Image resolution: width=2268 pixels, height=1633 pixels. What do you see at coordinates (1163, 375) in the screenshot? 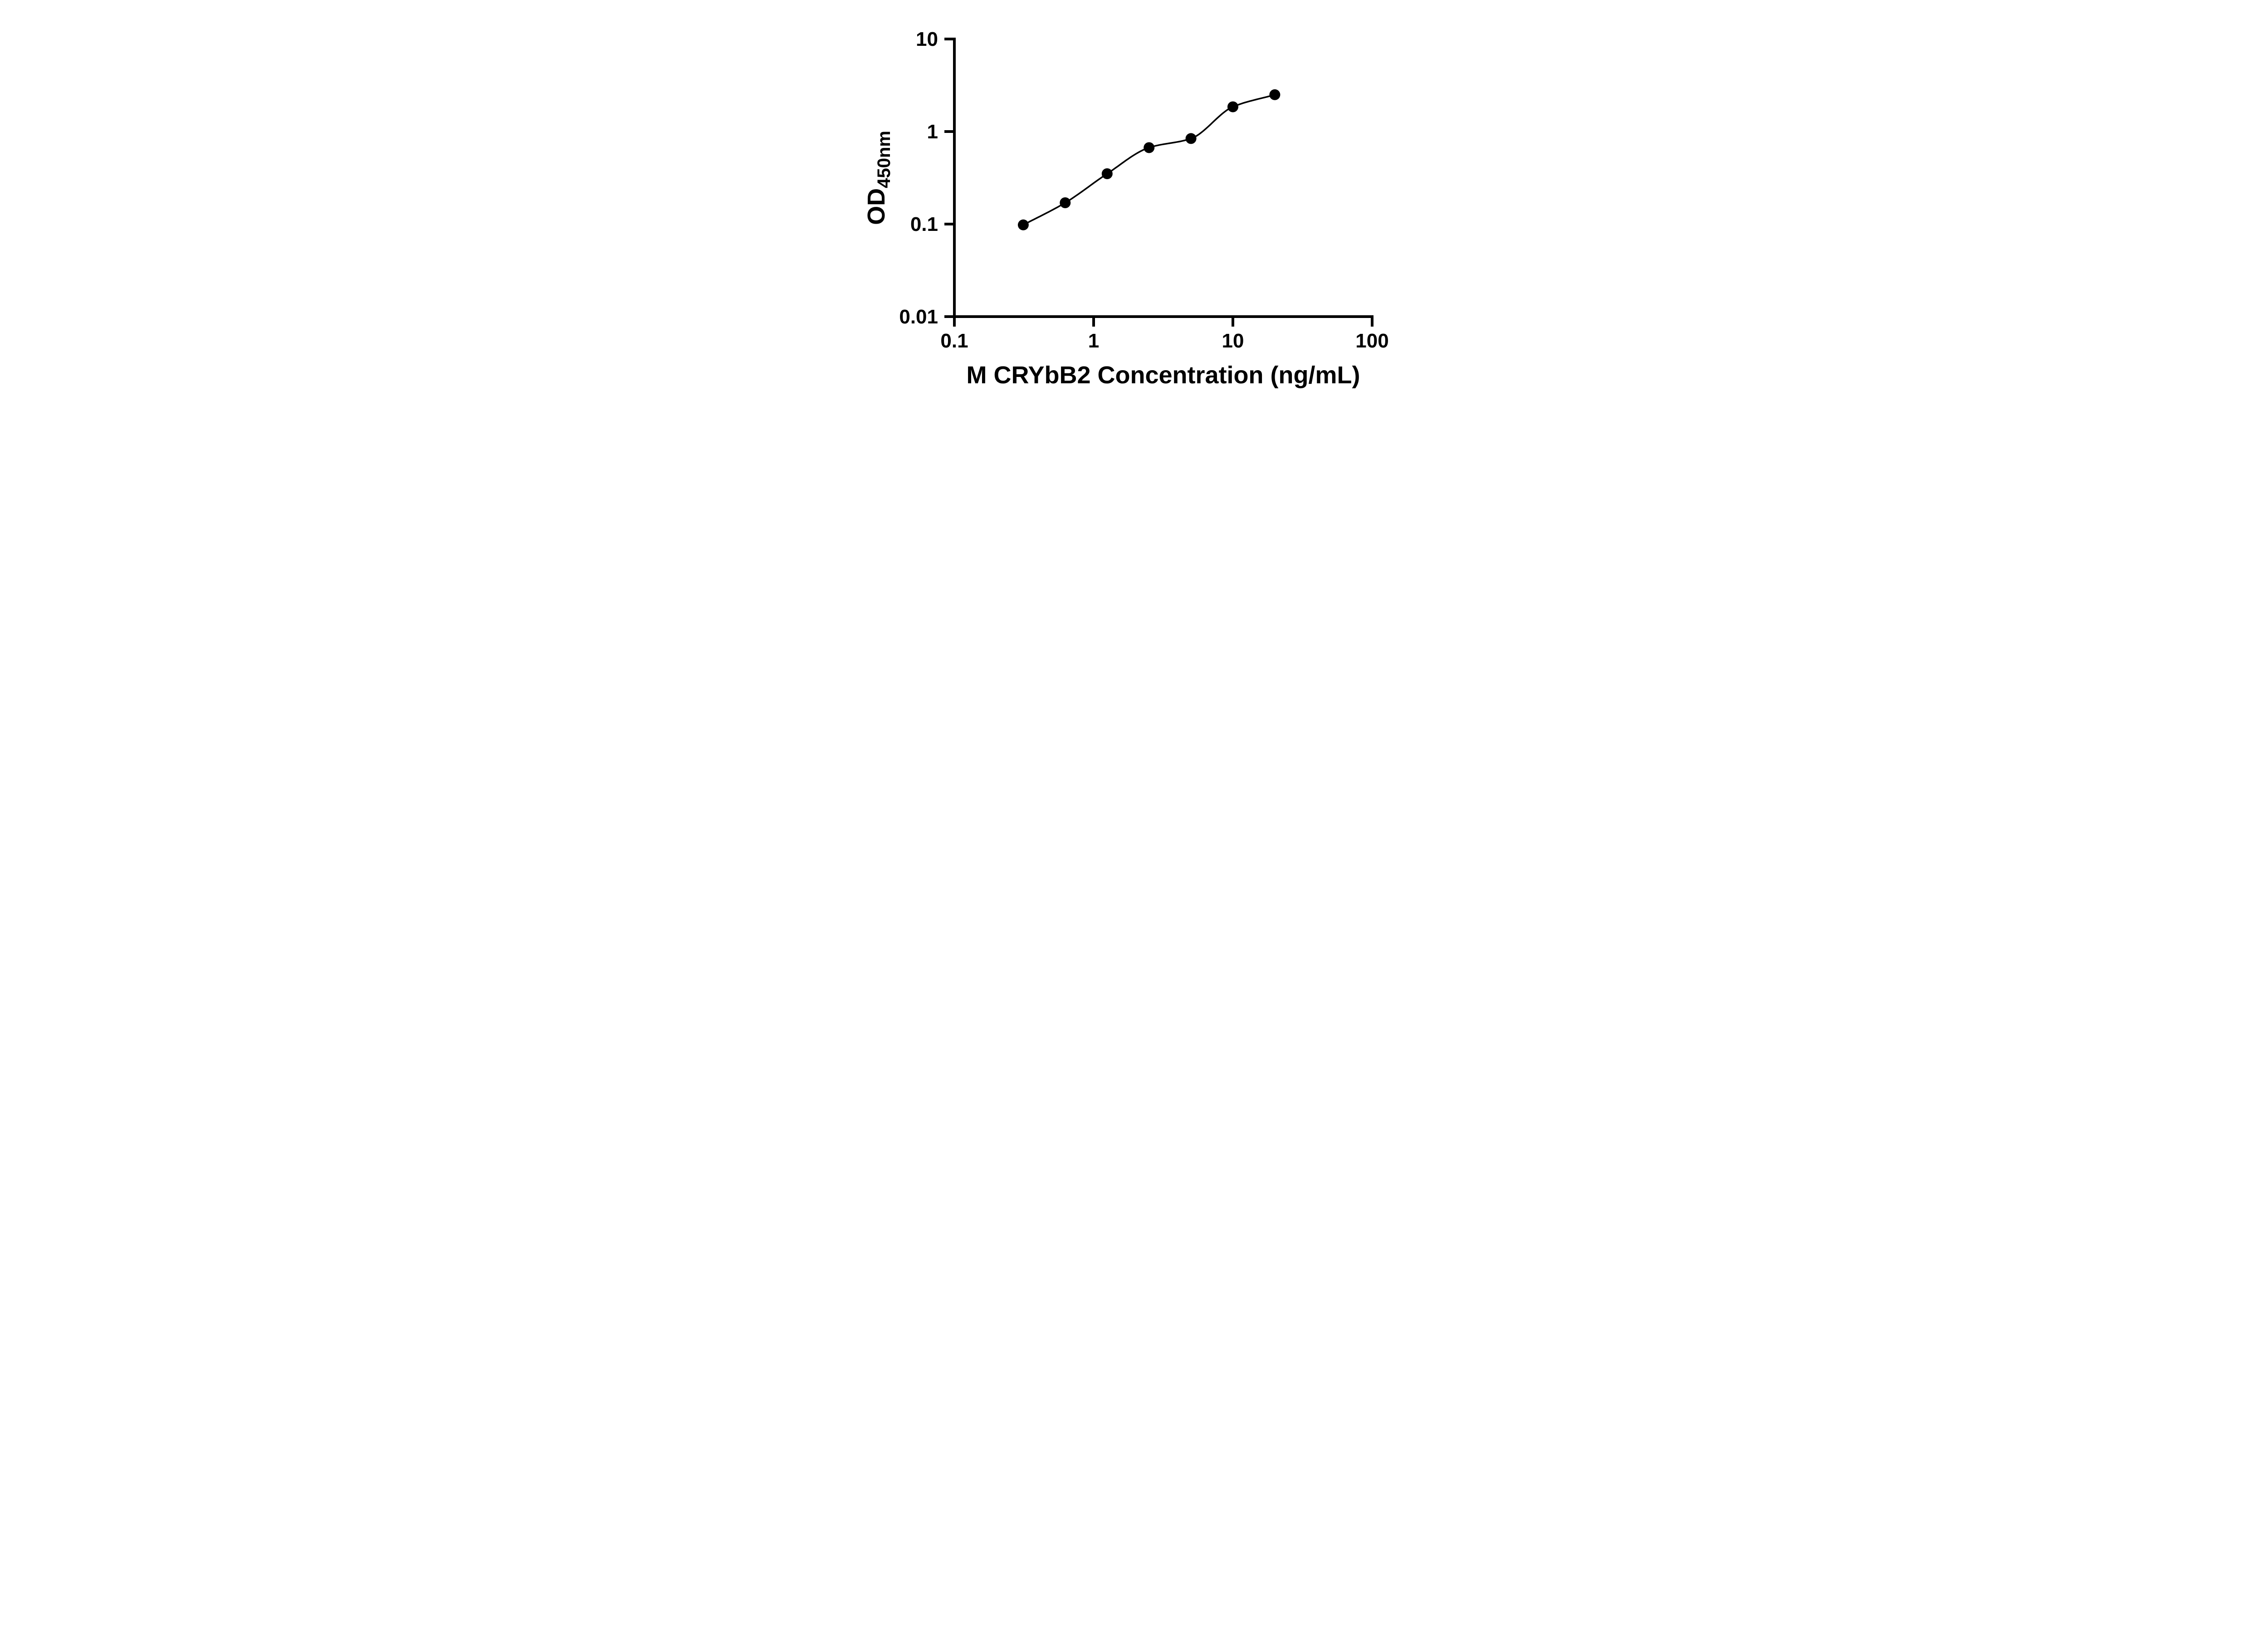
I see `x-axis-title: M CRYbB2 Concentration (ng/mL)` at bounding box center [1163, 375].